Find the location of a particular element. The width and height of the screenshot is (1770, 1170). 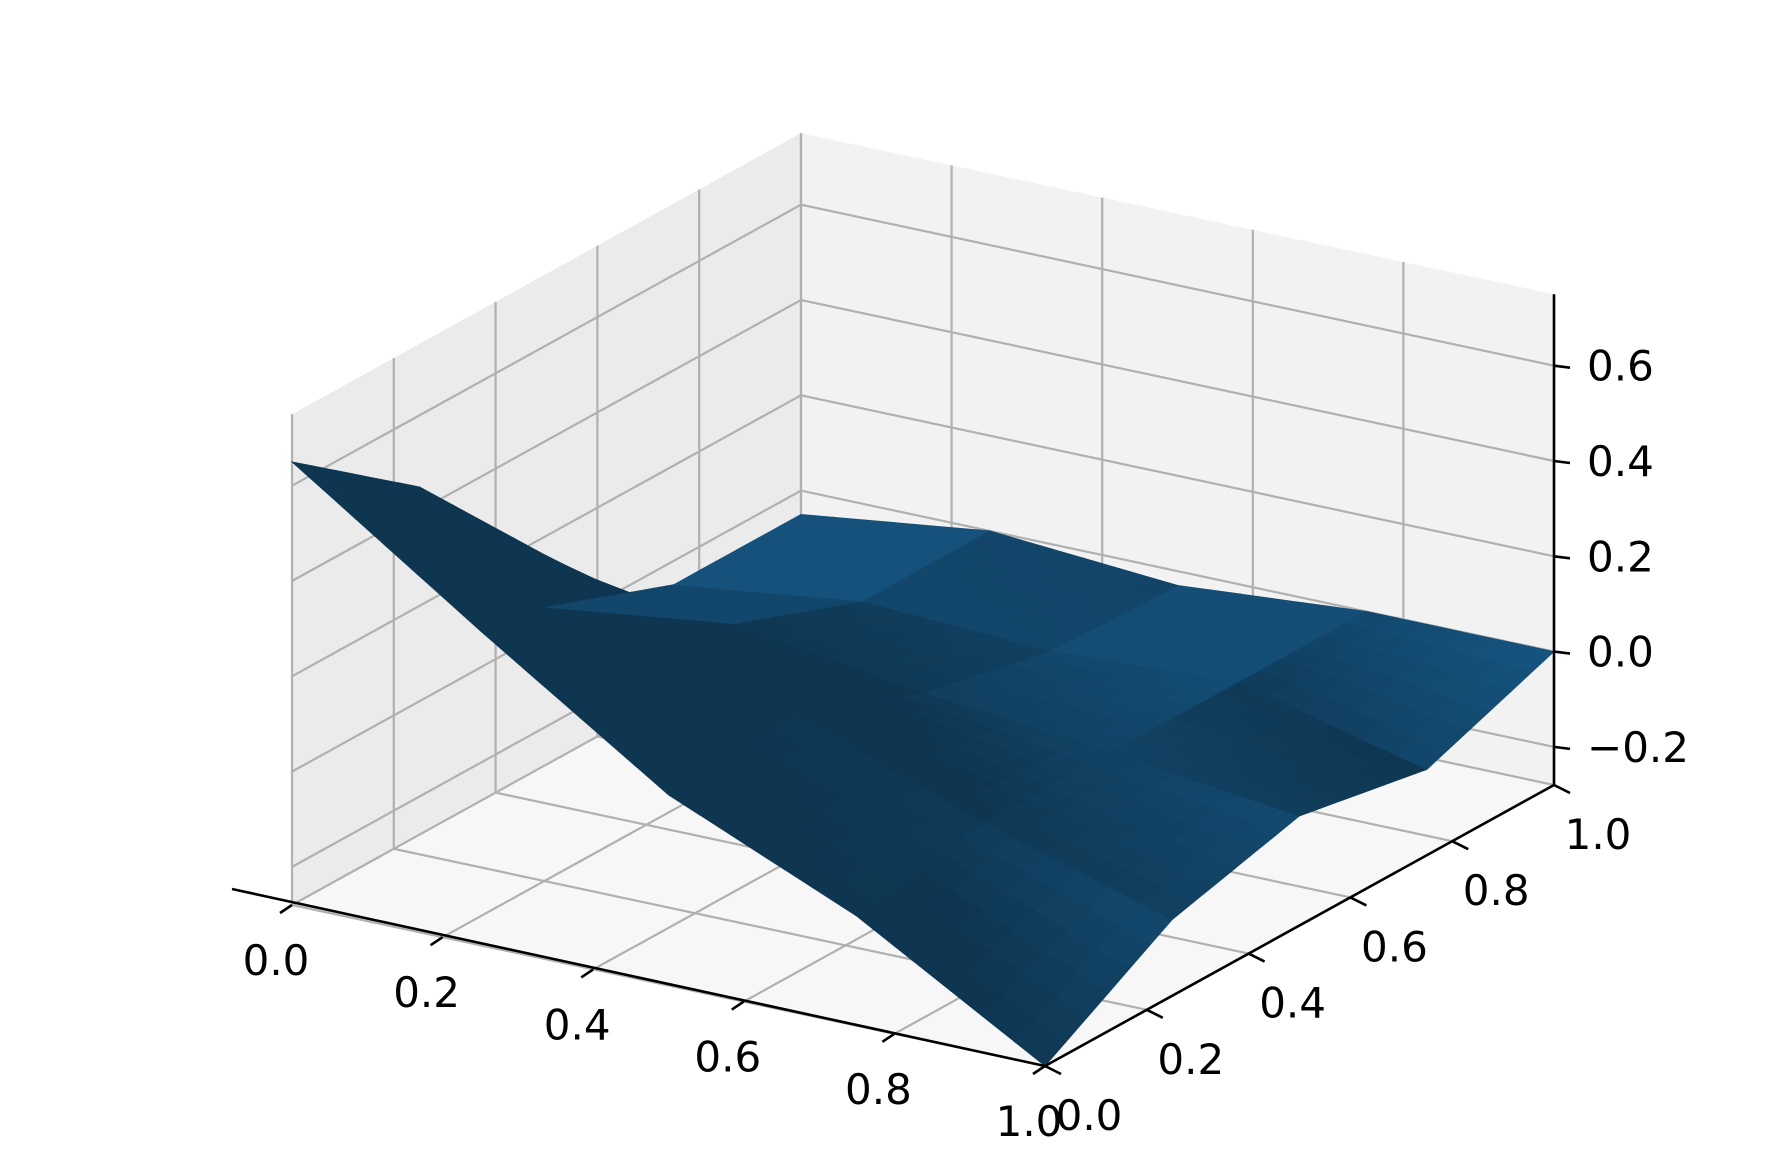

y-tick-label: 0.6 is located at coordinates (1394, 946).